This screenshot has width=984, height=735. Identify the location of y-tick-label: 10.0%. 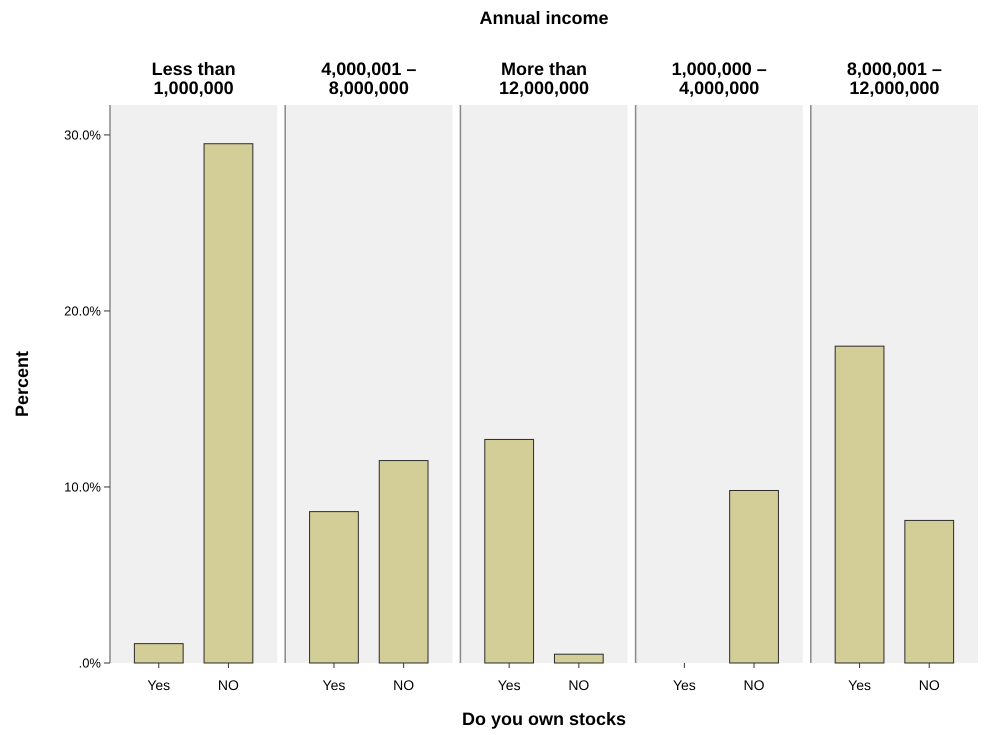
(83, 487).